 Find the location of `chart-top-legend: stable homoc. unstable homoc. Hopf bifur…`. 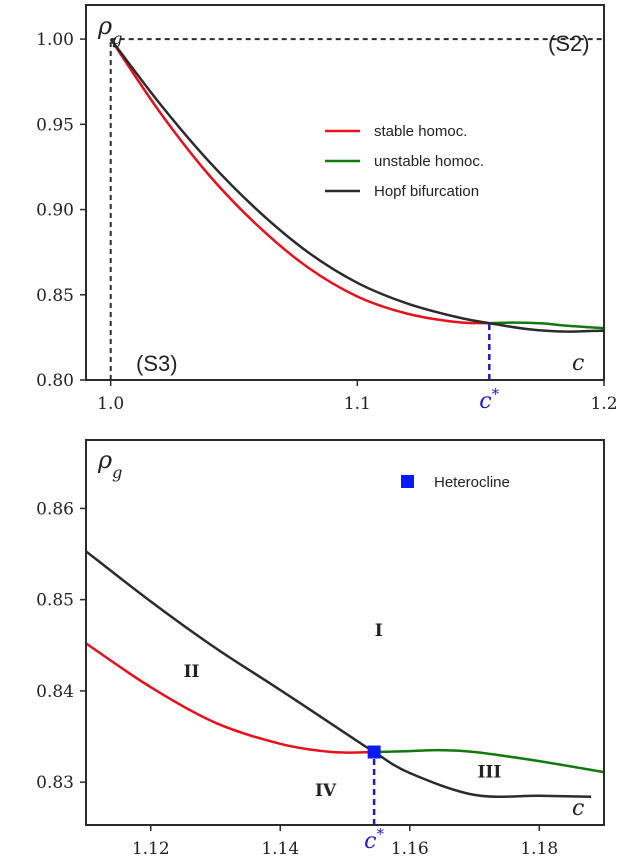

chart-top-legend: stable homoc. unstable homoc. Hopf bifur… is located at coordinates (404, 161).